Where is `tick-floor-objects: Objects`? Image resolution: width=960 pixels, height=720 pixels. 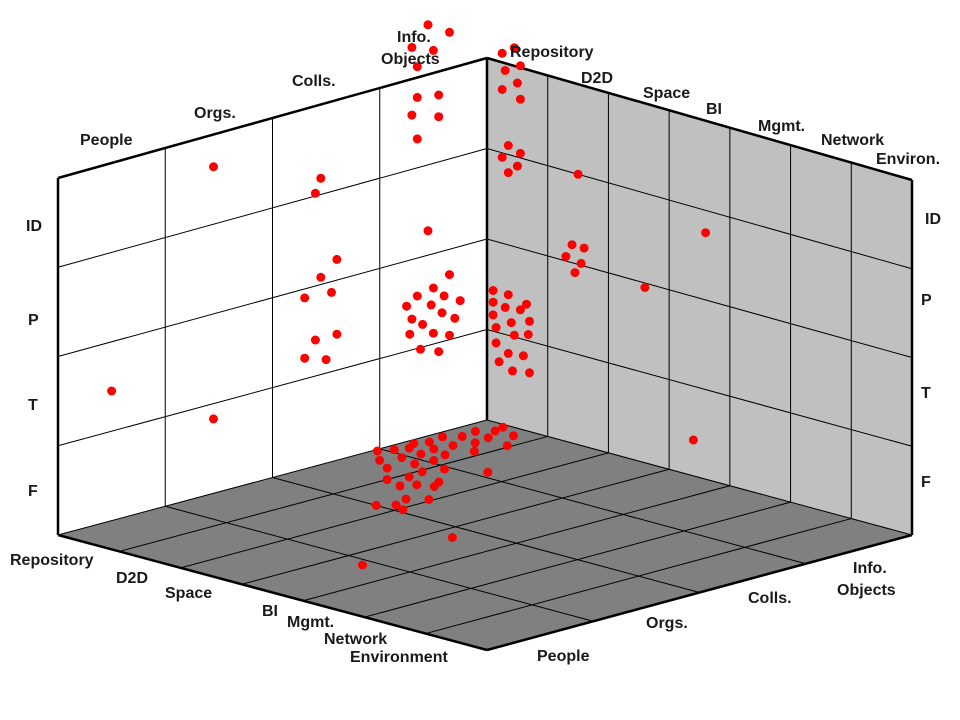 tick-floor-objects: Objects is located at coordinates (866, 590).